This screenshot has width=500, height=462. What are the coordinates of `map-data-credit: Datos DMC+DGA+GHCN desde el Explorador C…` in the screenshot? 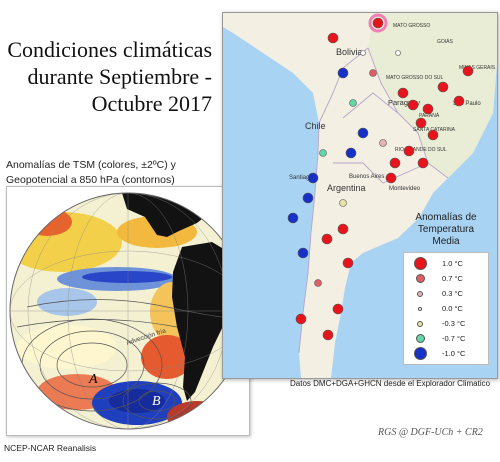 It's located at (390, 383).